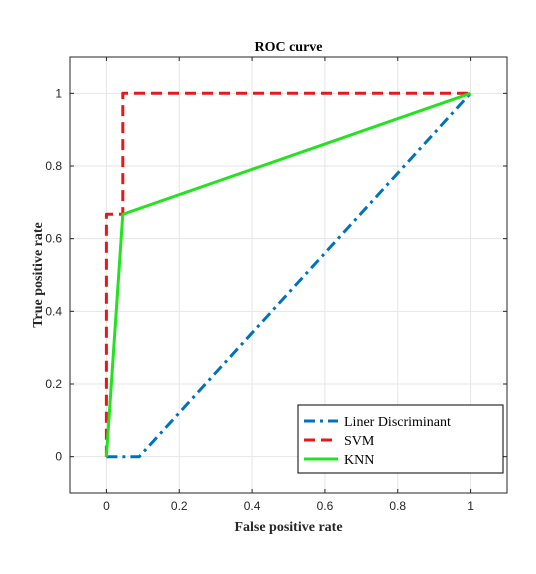  What do you see at coordinates (288, 527) in the screenshot?
I see `x-axis-label: False positive rate` at bounding box center [288, 527].